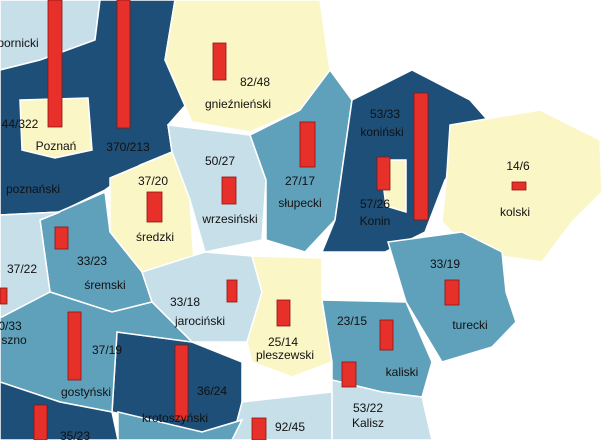 Image resolution: width=615 pixels, height=440 pixels. I want to click on region-value: 37/22, so click(22, 269).